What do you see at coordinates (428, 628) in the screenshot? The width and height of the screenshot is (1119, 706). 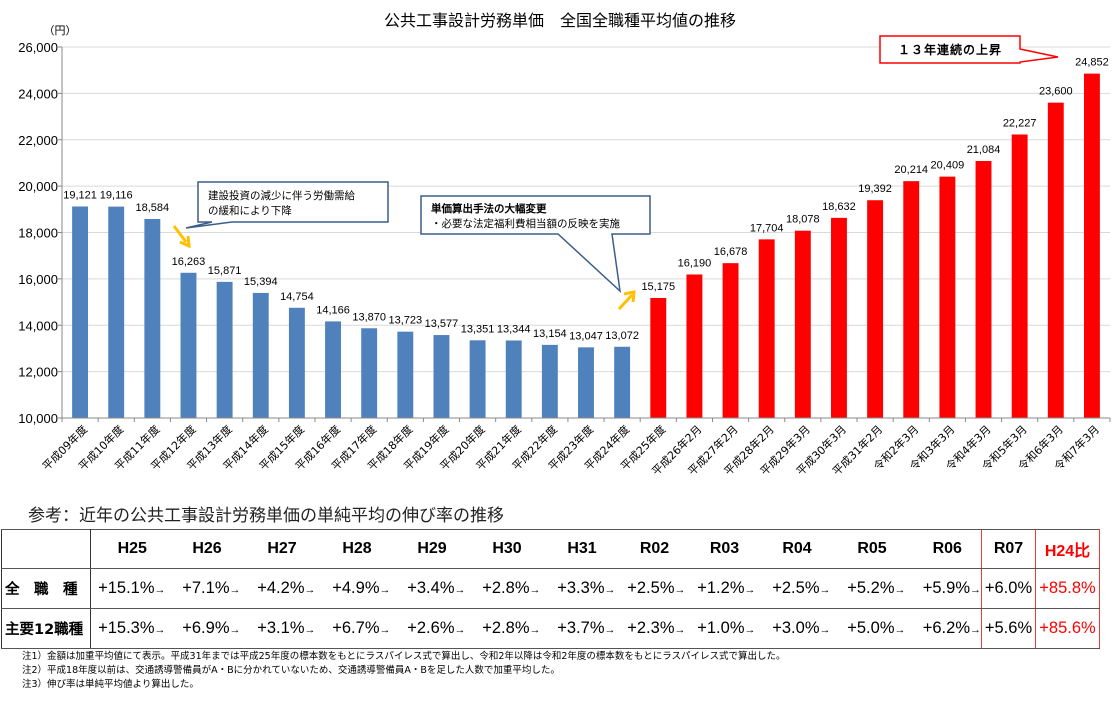 I see `growth-cell: +2.6%→` at bounding box center [428, 628].